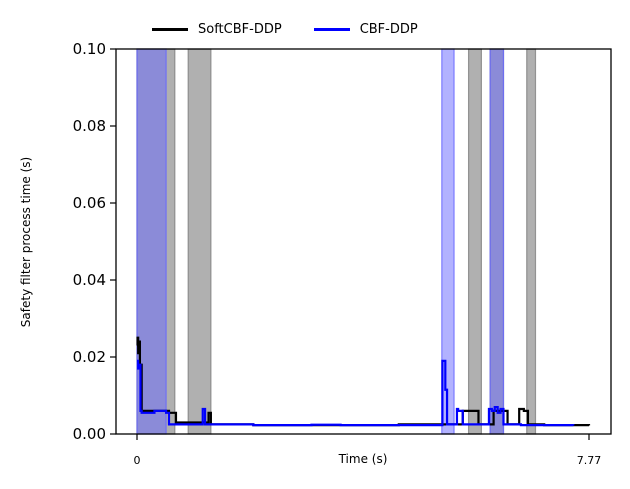 The width and height of the screenshot is (630, 489). What do you see at coordinates (285, 29) in the screenshot?
I see `legend: SoftCBF-DDP CBF-DDP` at bounding box center [285, 29].